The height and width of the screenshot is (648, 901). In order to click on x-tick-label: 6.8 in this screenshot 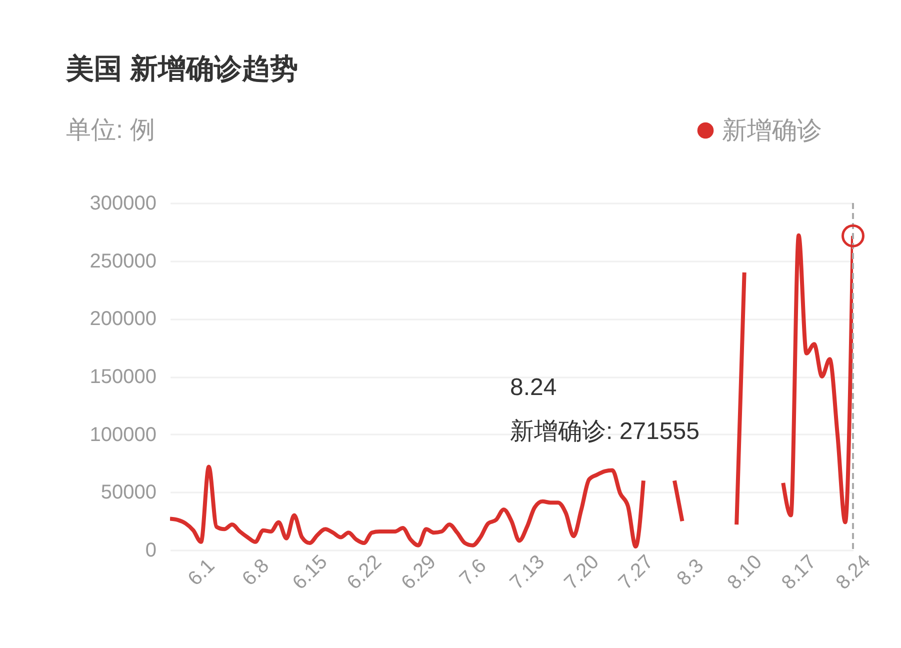, I will do `click(256, 572)`.